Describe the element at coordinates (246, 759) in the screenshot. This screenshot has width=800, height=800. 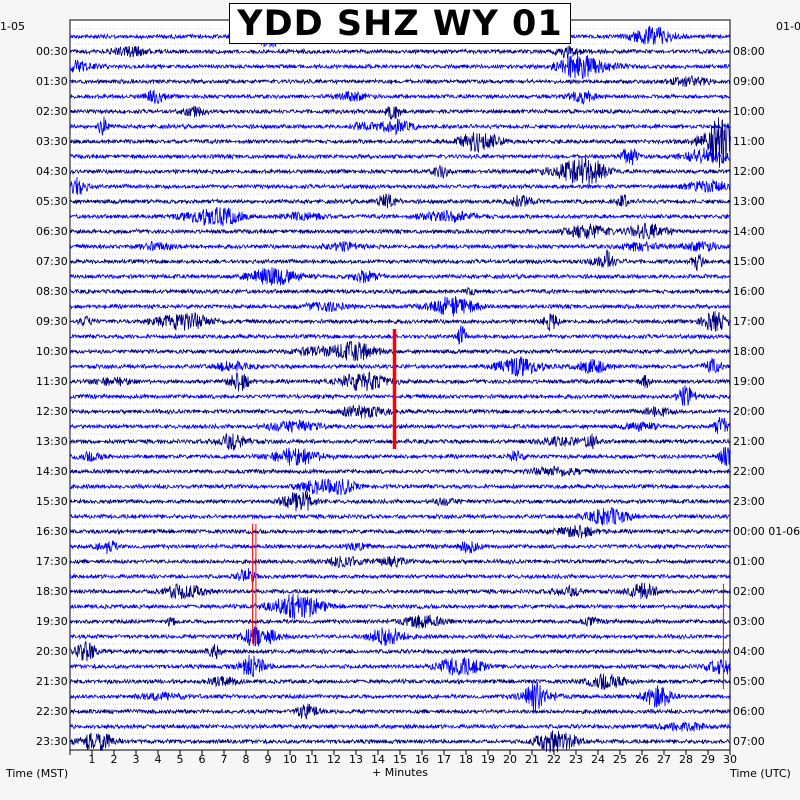
I see `x-tick-label: 8` at that location.